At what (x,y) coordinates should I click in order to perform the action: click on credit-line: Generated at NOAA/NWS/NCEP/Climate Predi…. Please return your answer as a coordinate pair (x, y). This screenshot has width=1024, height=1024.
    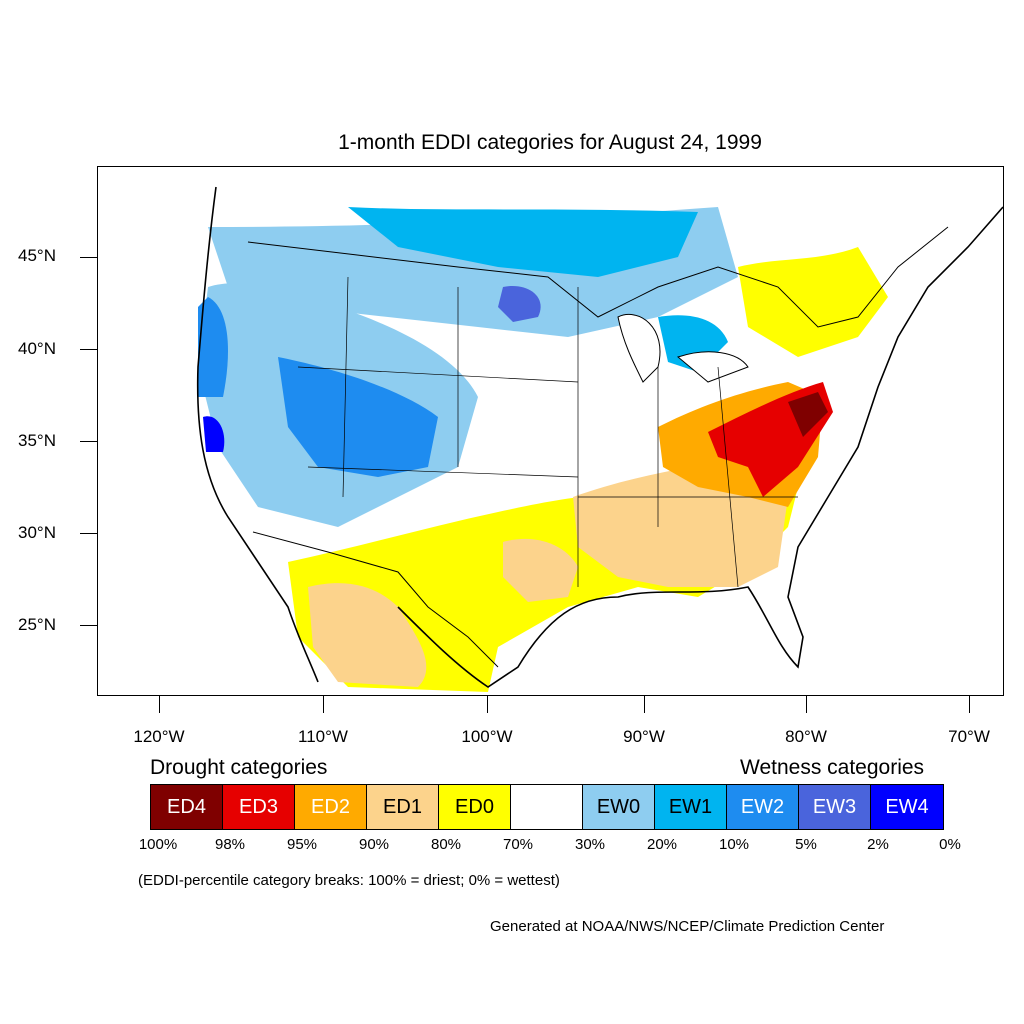
    Looking at the image, I should click on (687, 926).